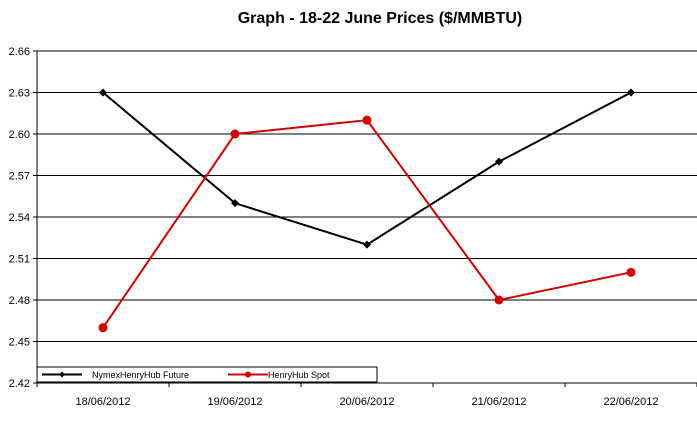 Image resolution: width=697 pixels, height=434 pixels. I want to click on ytick-label-2.60: 2.60, so click(19, 135).